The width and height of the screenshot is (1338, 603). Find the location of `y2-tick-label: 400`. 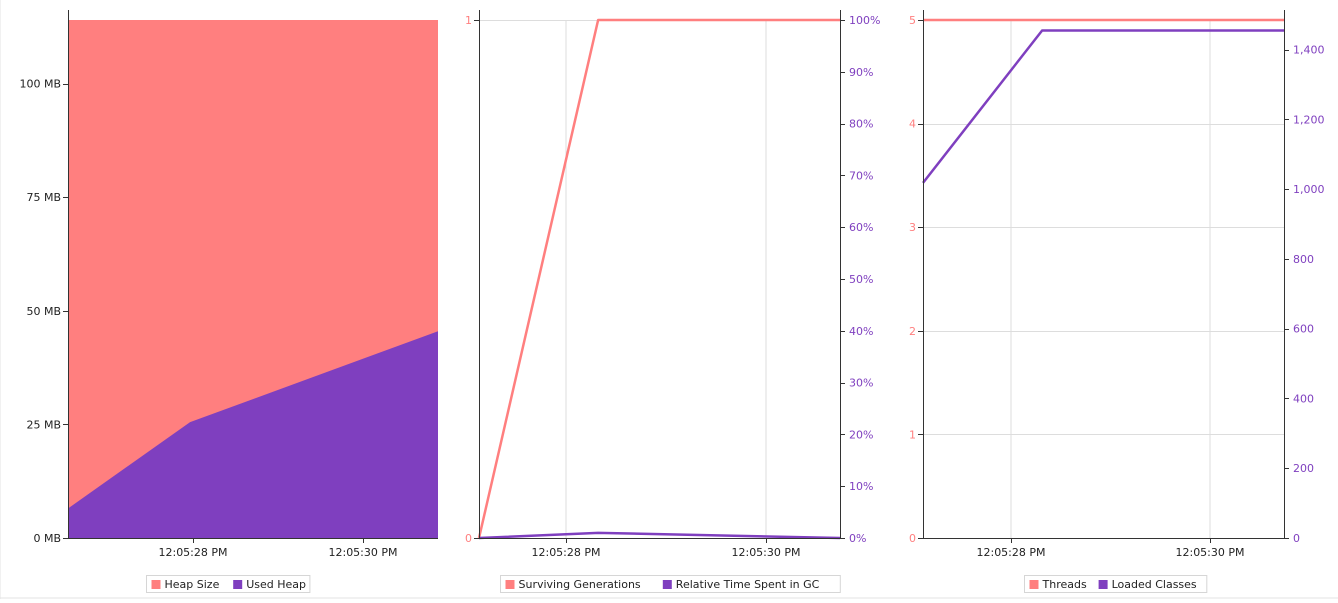

y2-tick-label: 400 is located at coordinates (1303, 398).